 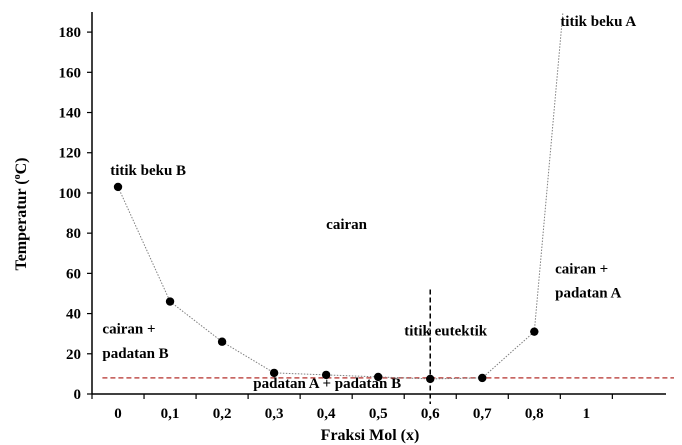 What do you see at coordinates (482, 414) in the screenshot?
I see `x-tick-label: 0,7` at bounding box center [482, 414].